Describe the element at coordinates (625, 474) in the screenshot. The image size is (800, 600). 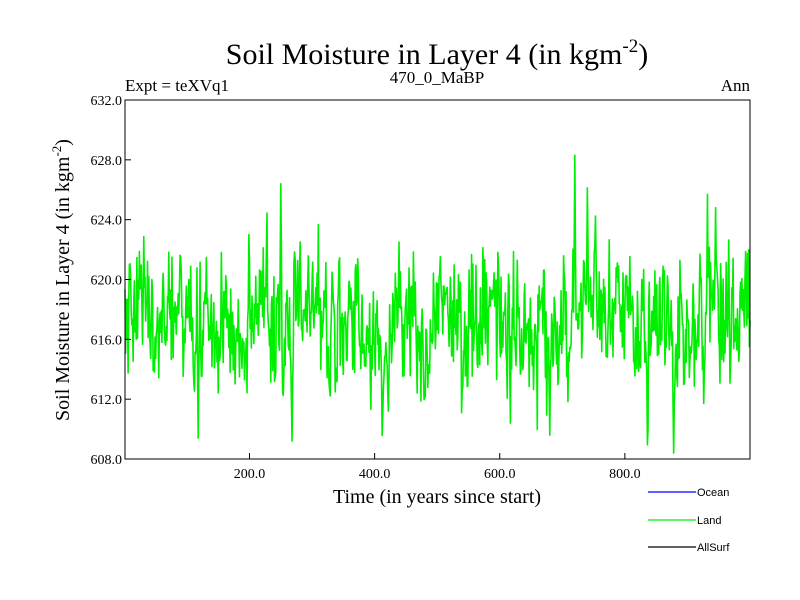
I see `x-tick-label: 800.0` at that location.